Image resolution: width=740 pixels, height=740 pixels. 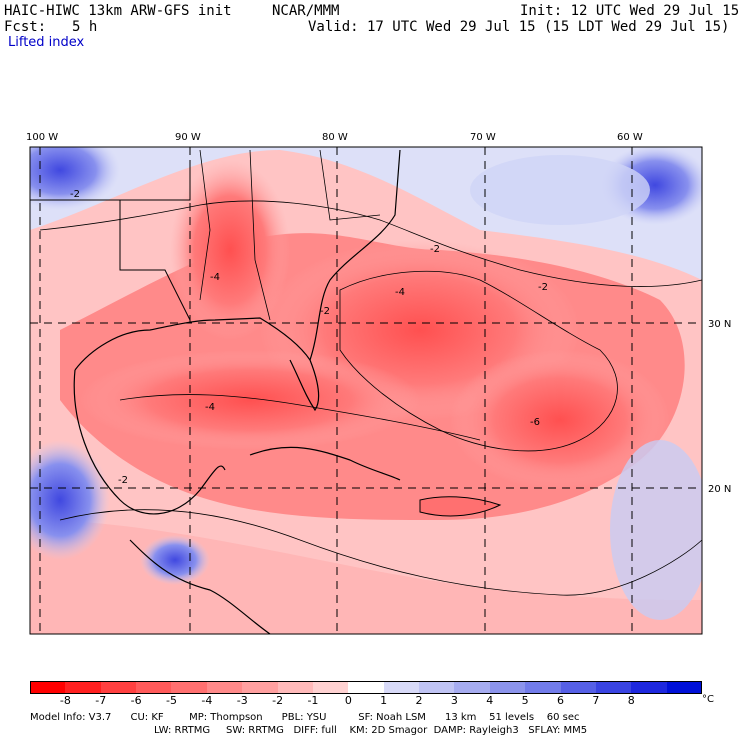 I want to click on init-time: Init: 12 UTC Wed 29 Jul 15, so click(x=630, y=11).